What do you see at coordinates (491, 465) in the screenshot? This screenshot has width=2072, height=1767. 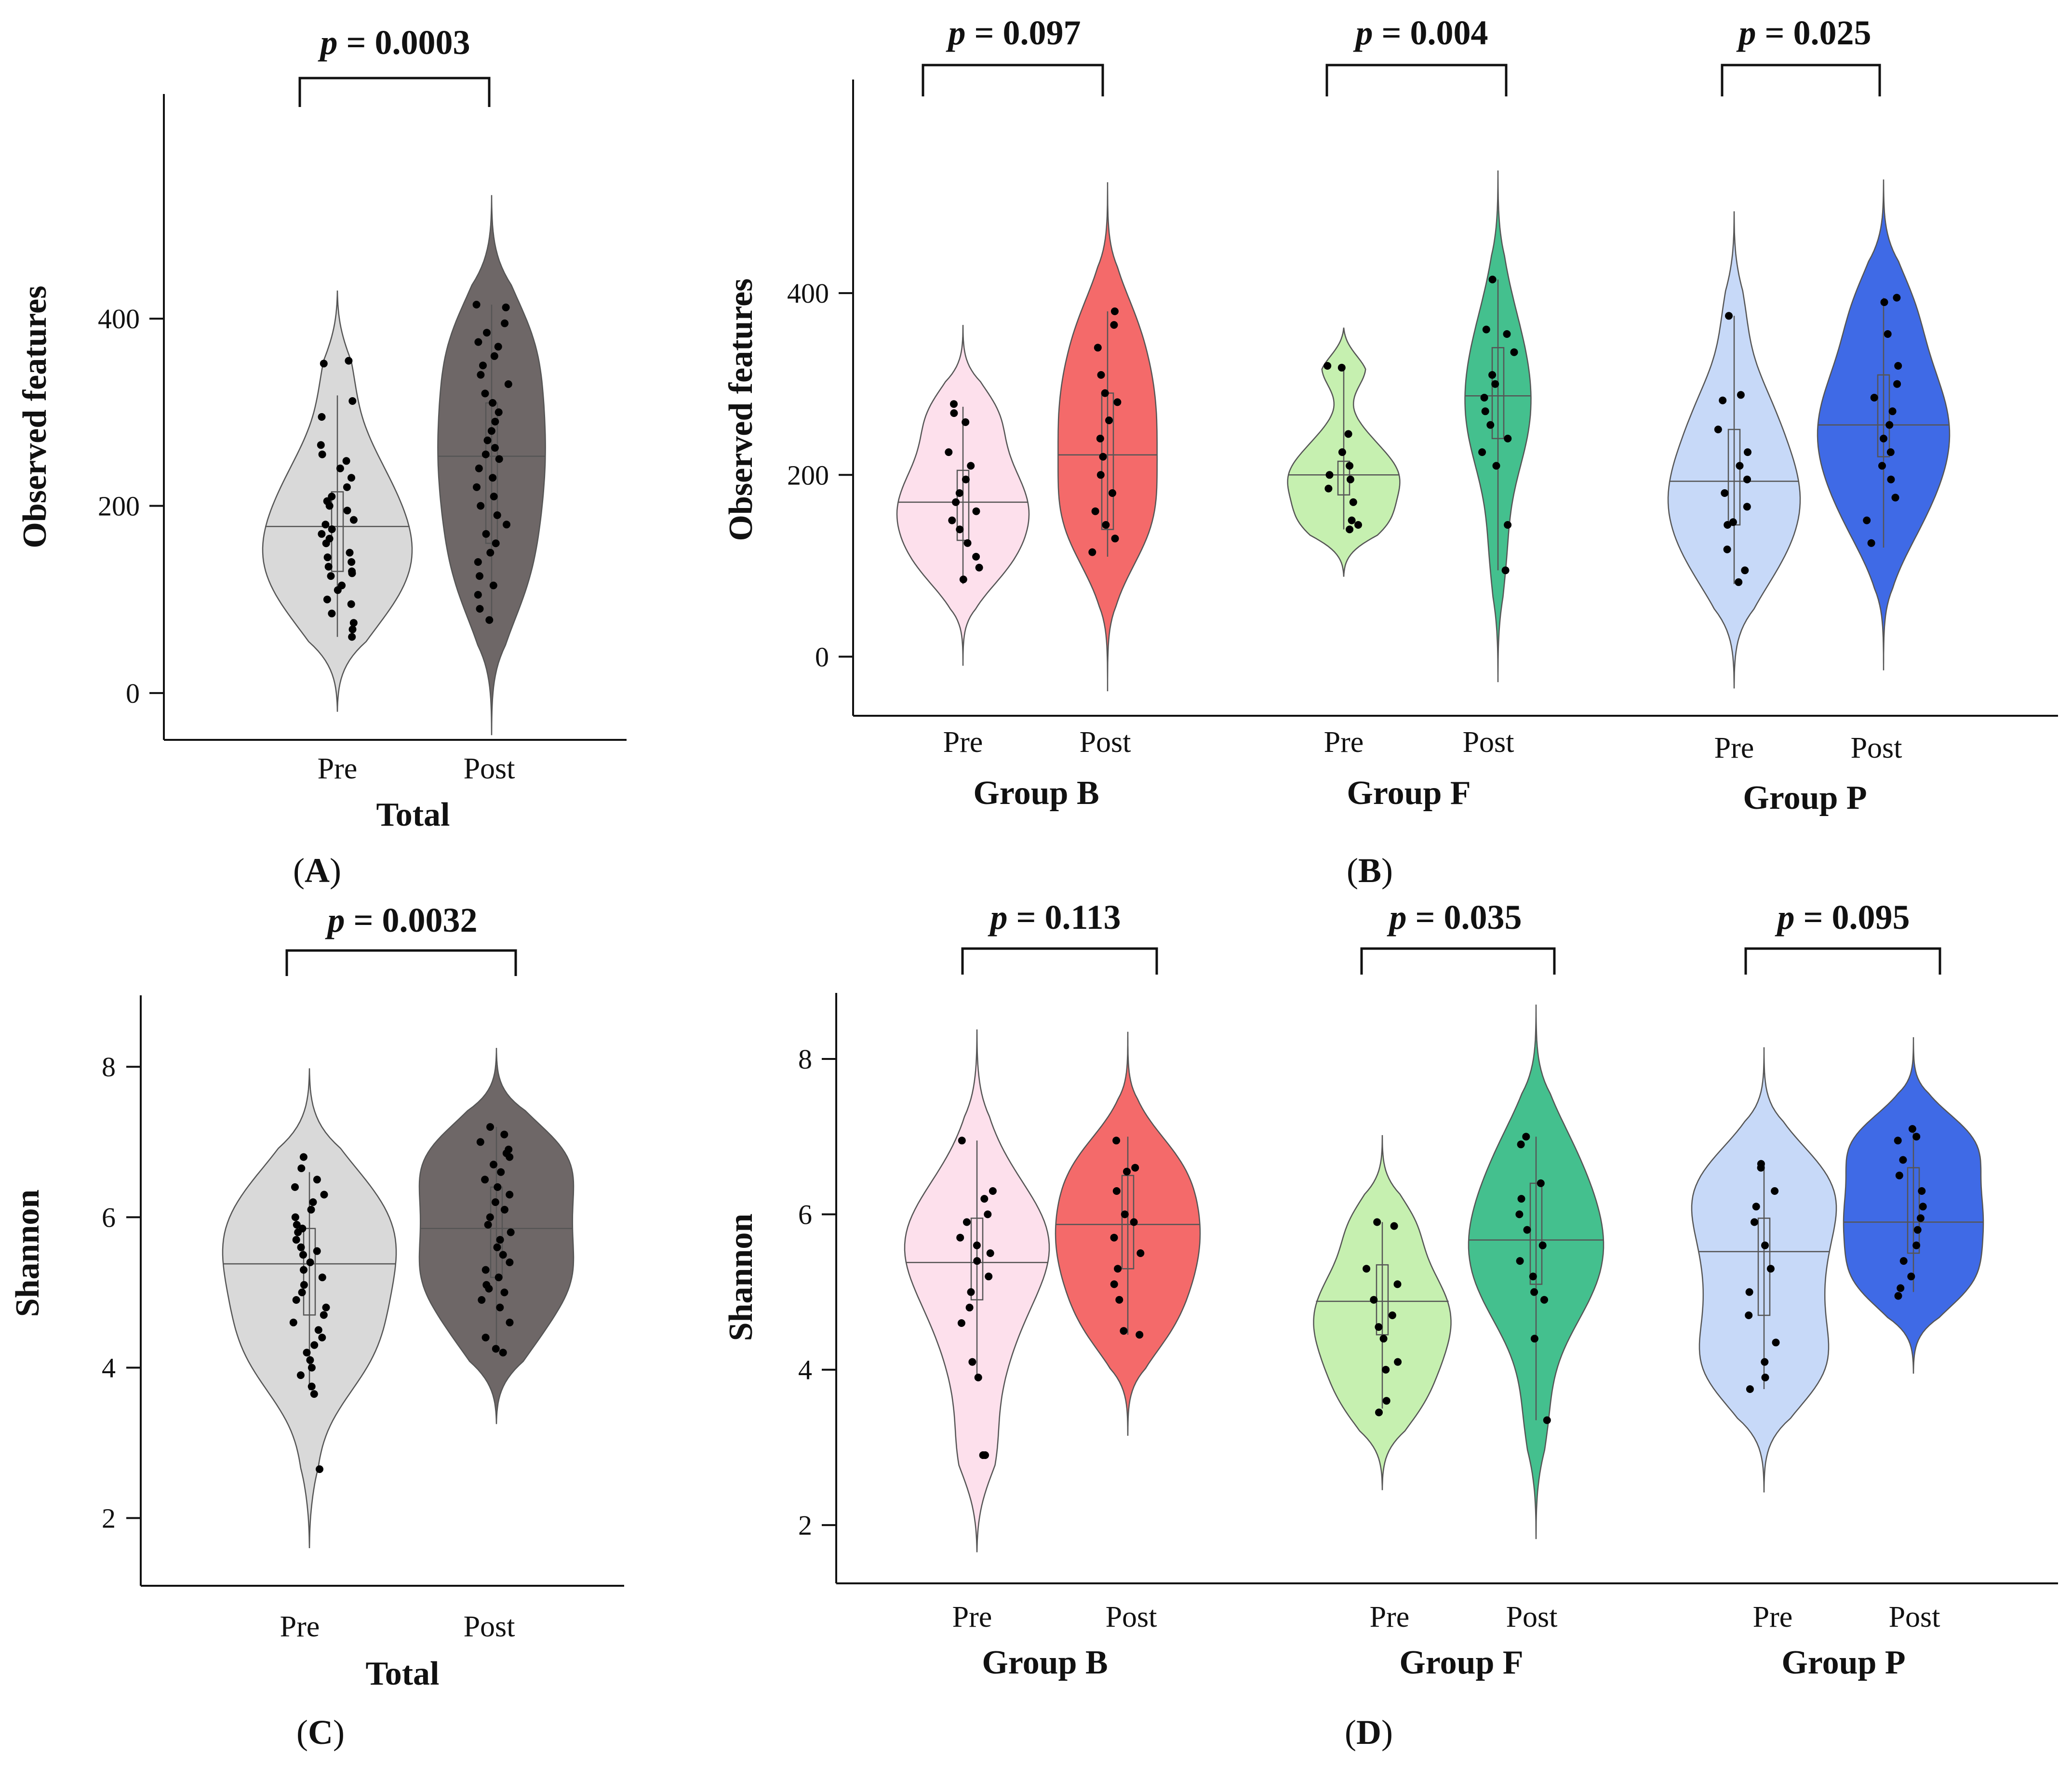 I see `violin-post` at bounding box center [491, 465].